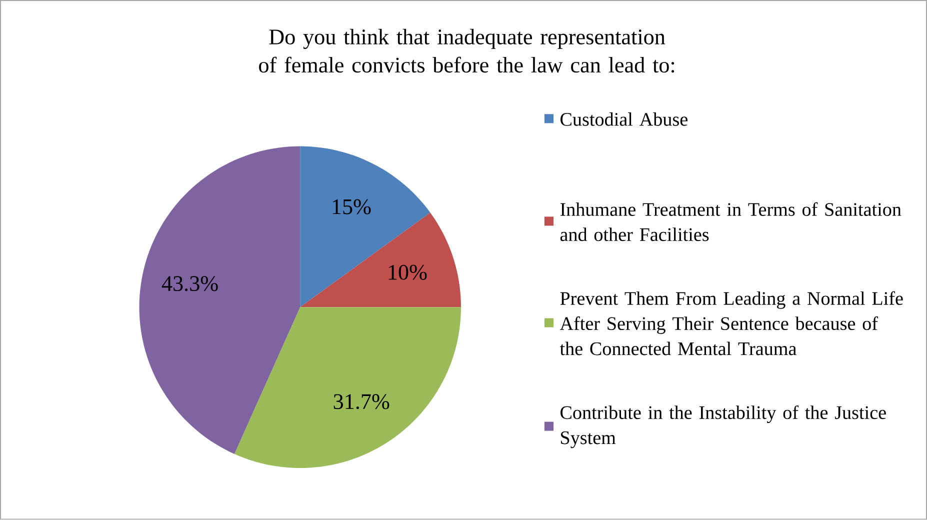 Image resolution: width=927 pixels, height=520 pixels. What do you see at coordinates (362, 402) in the screenshot?
I see `data-label: 31.7%` at bounding box center [362, 402].